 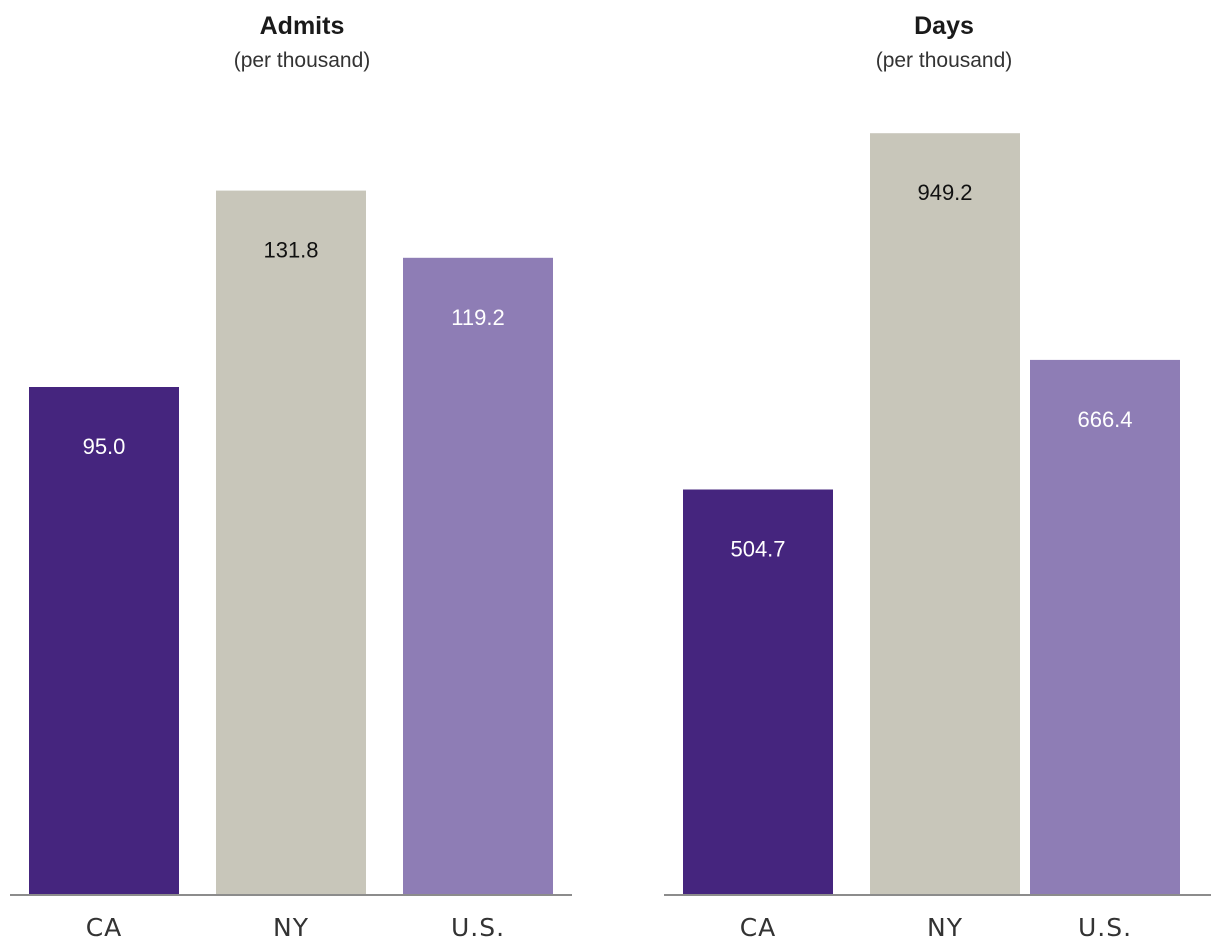 I want to click on bar-value-label: 666.4, so click(x=1104, y=419).